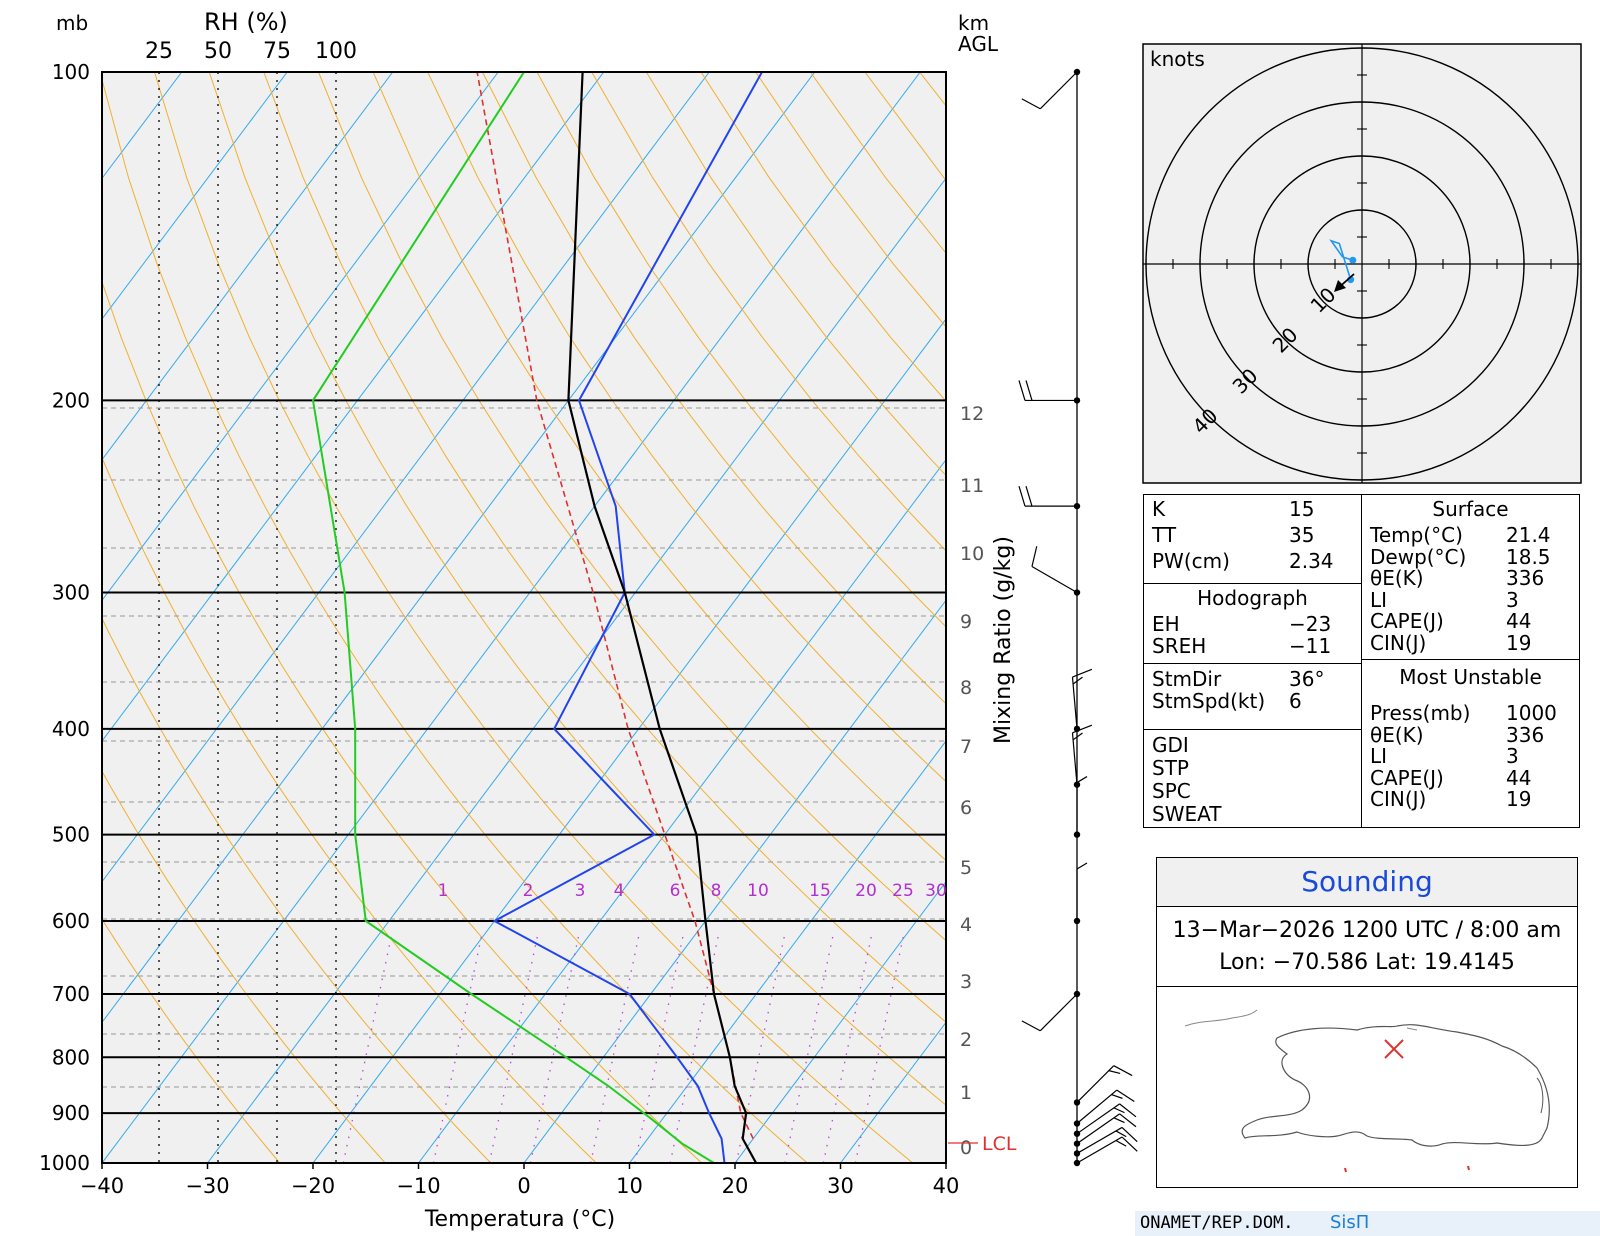 This screenshot has width=1600, height=1236. I want to click on index-value: 44, so click(1519, 777).